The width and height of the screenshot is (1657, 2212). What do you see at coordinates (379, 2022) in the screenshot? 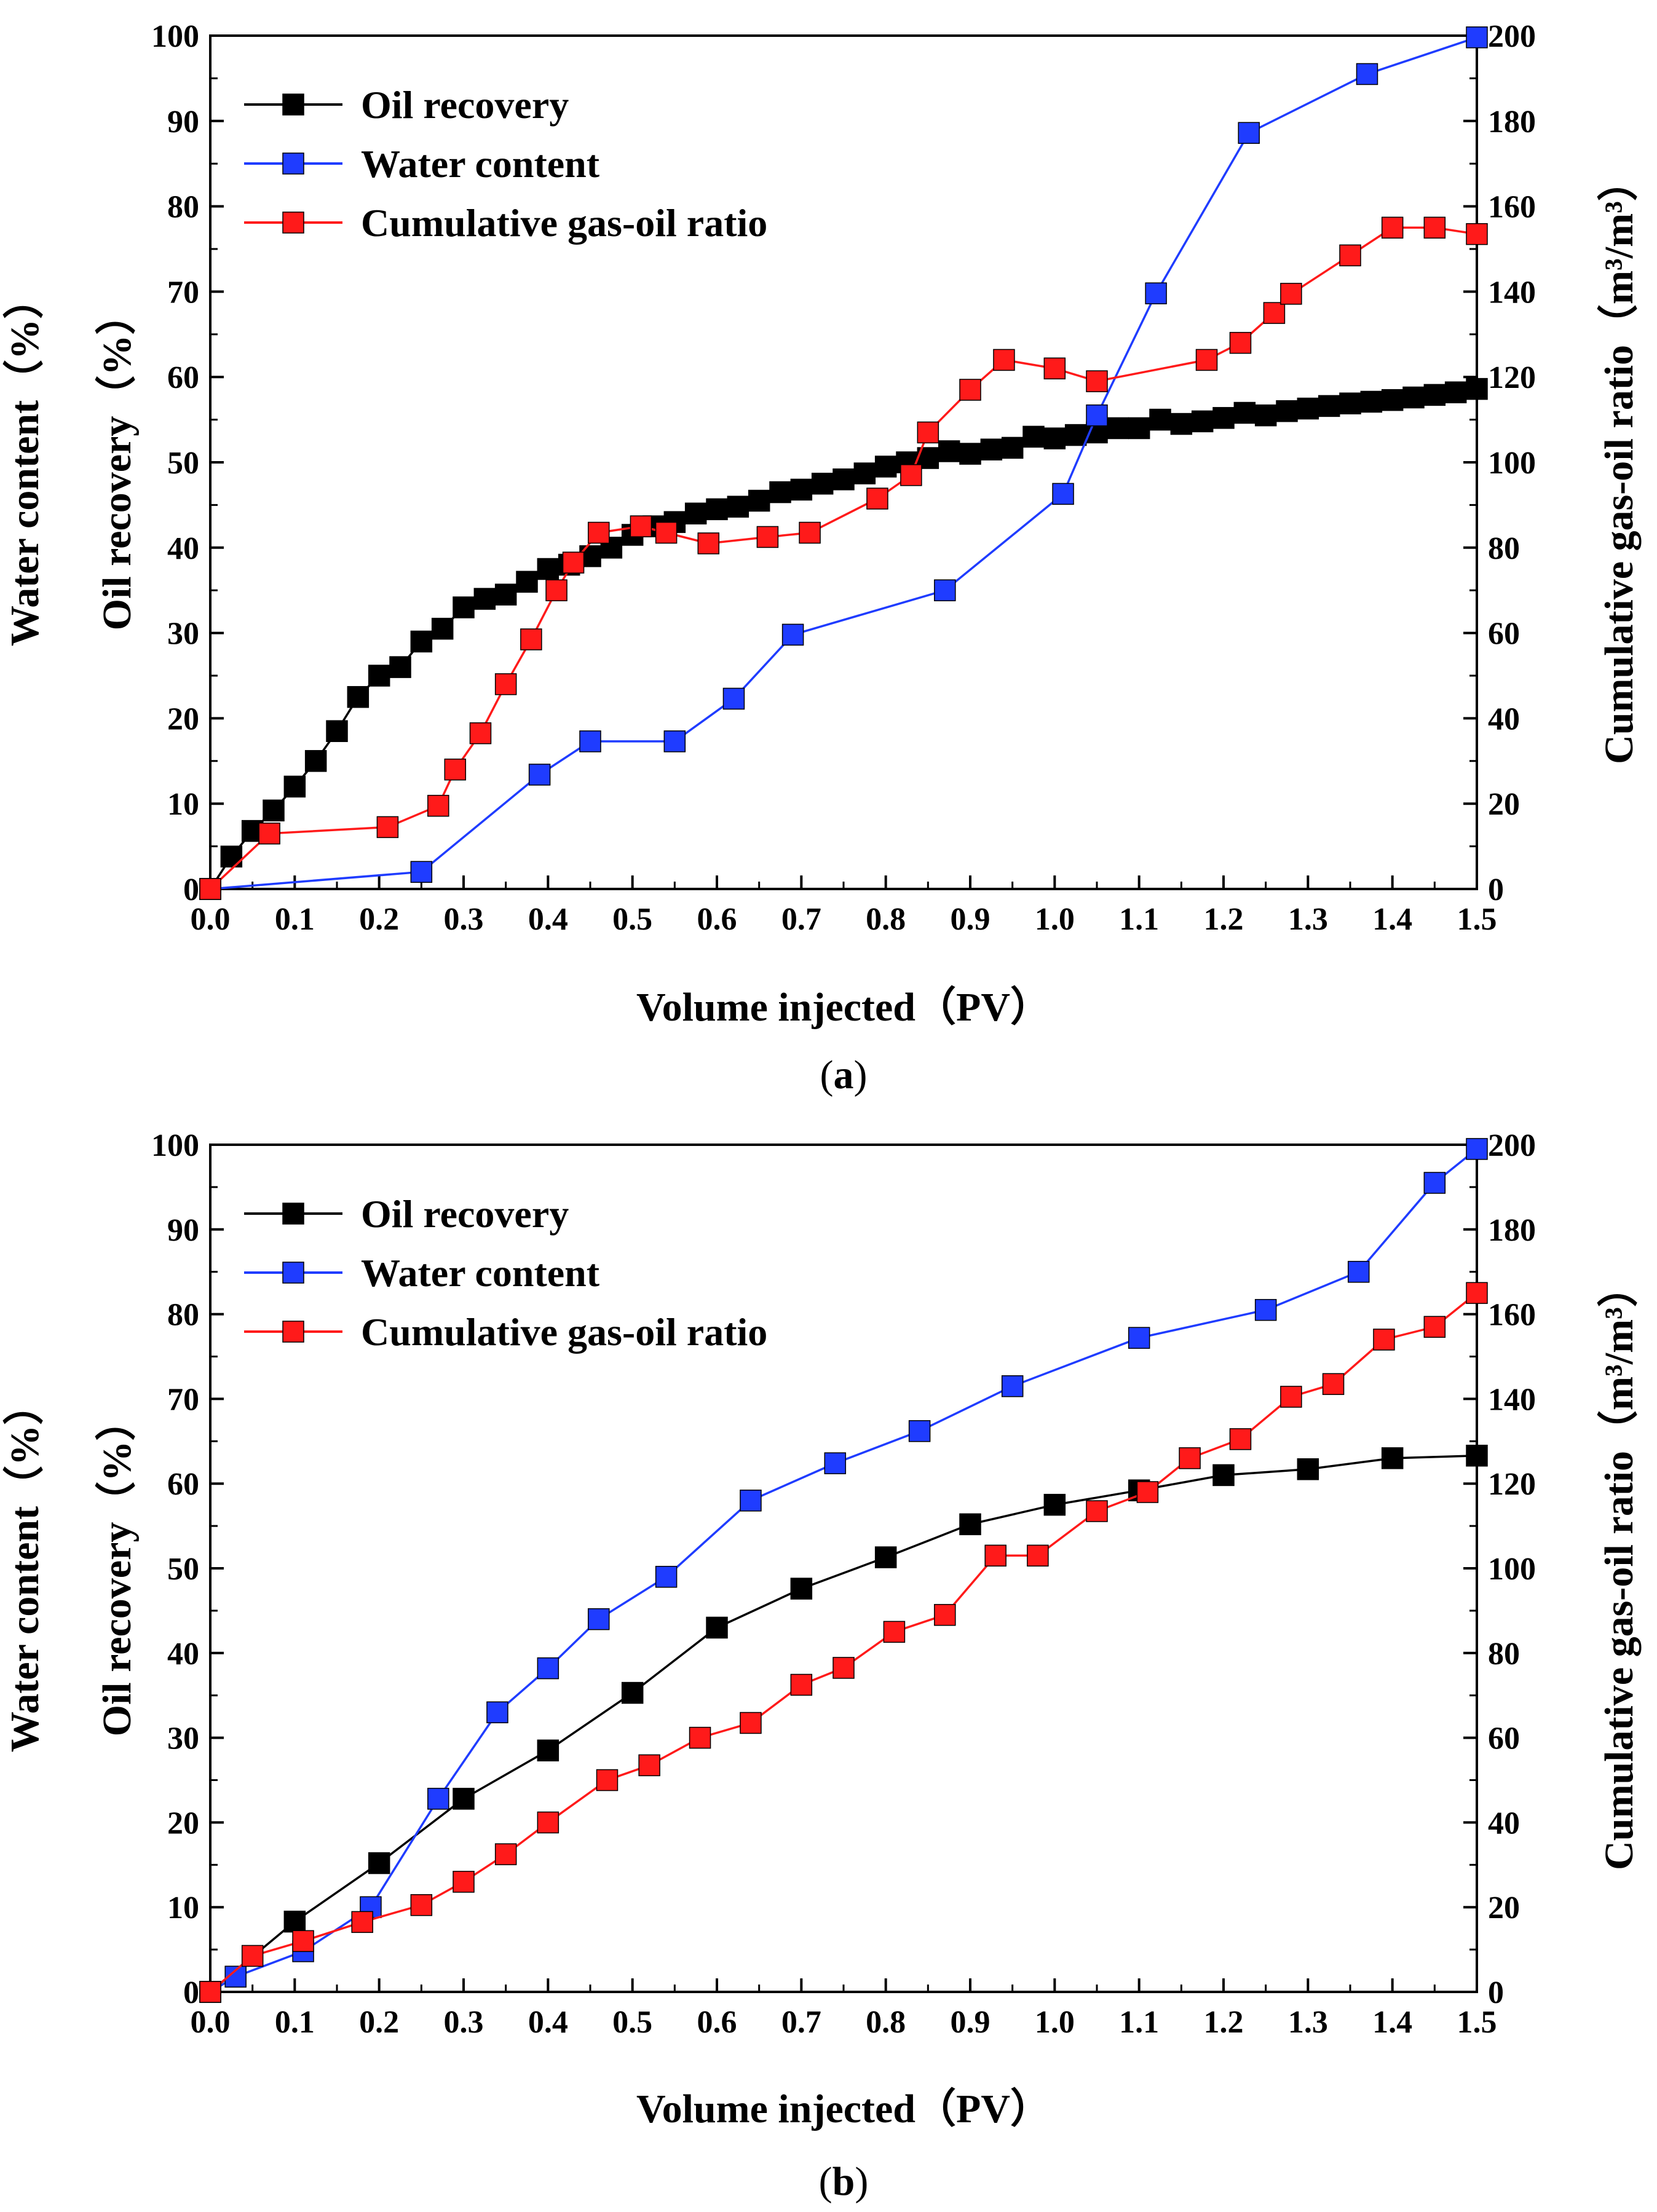
I see `x-tick-label: 0.2` at bounding box center [379, 2022].